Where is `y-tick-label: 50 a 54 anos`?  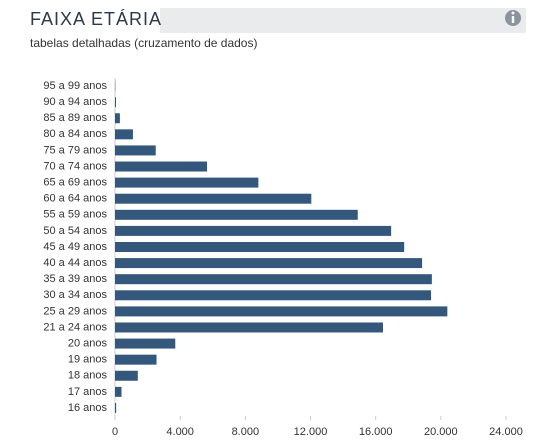
y-tick-label: 50 a 54 anos is located at coordinates (75, 231).